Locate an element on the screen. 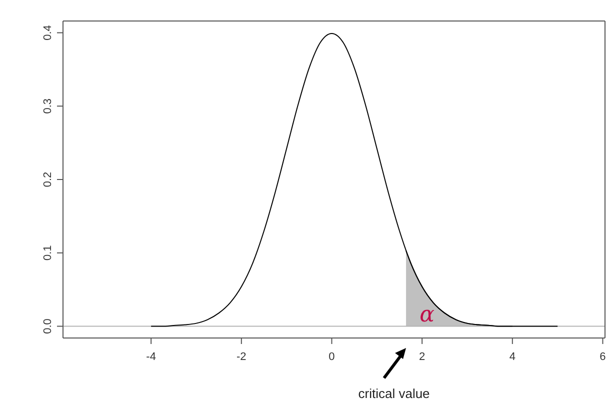  x-tick-label: 4 is located at coordinates (512, 356).